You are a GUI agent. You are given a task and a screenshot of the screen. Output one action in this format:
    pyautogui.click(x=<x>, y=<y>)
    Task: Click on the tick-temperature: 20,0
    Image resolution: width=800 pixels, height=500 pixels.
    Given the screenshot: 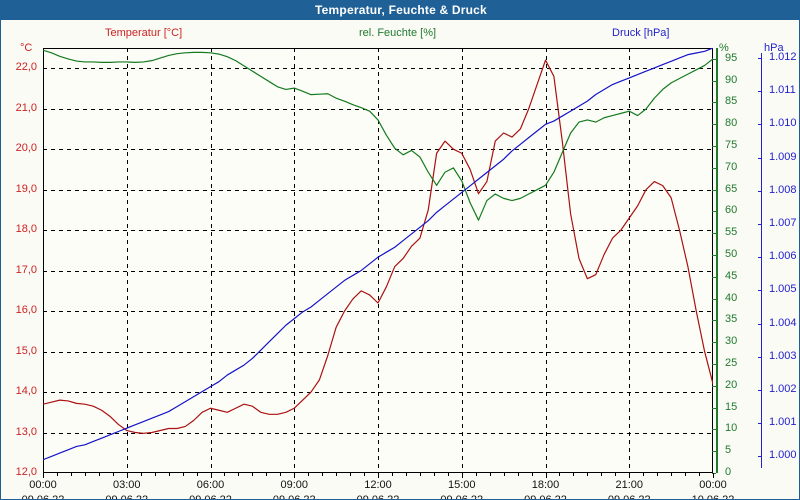 What is the action you would take?
    pyautogui.click(x=26, y=148)
    